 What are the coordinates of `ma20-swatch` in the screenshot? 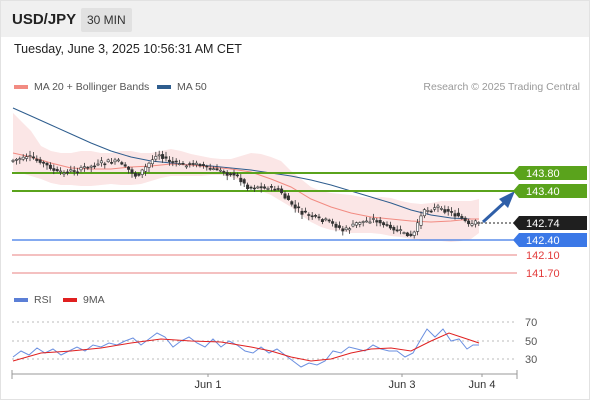 It's located at (21, 87).